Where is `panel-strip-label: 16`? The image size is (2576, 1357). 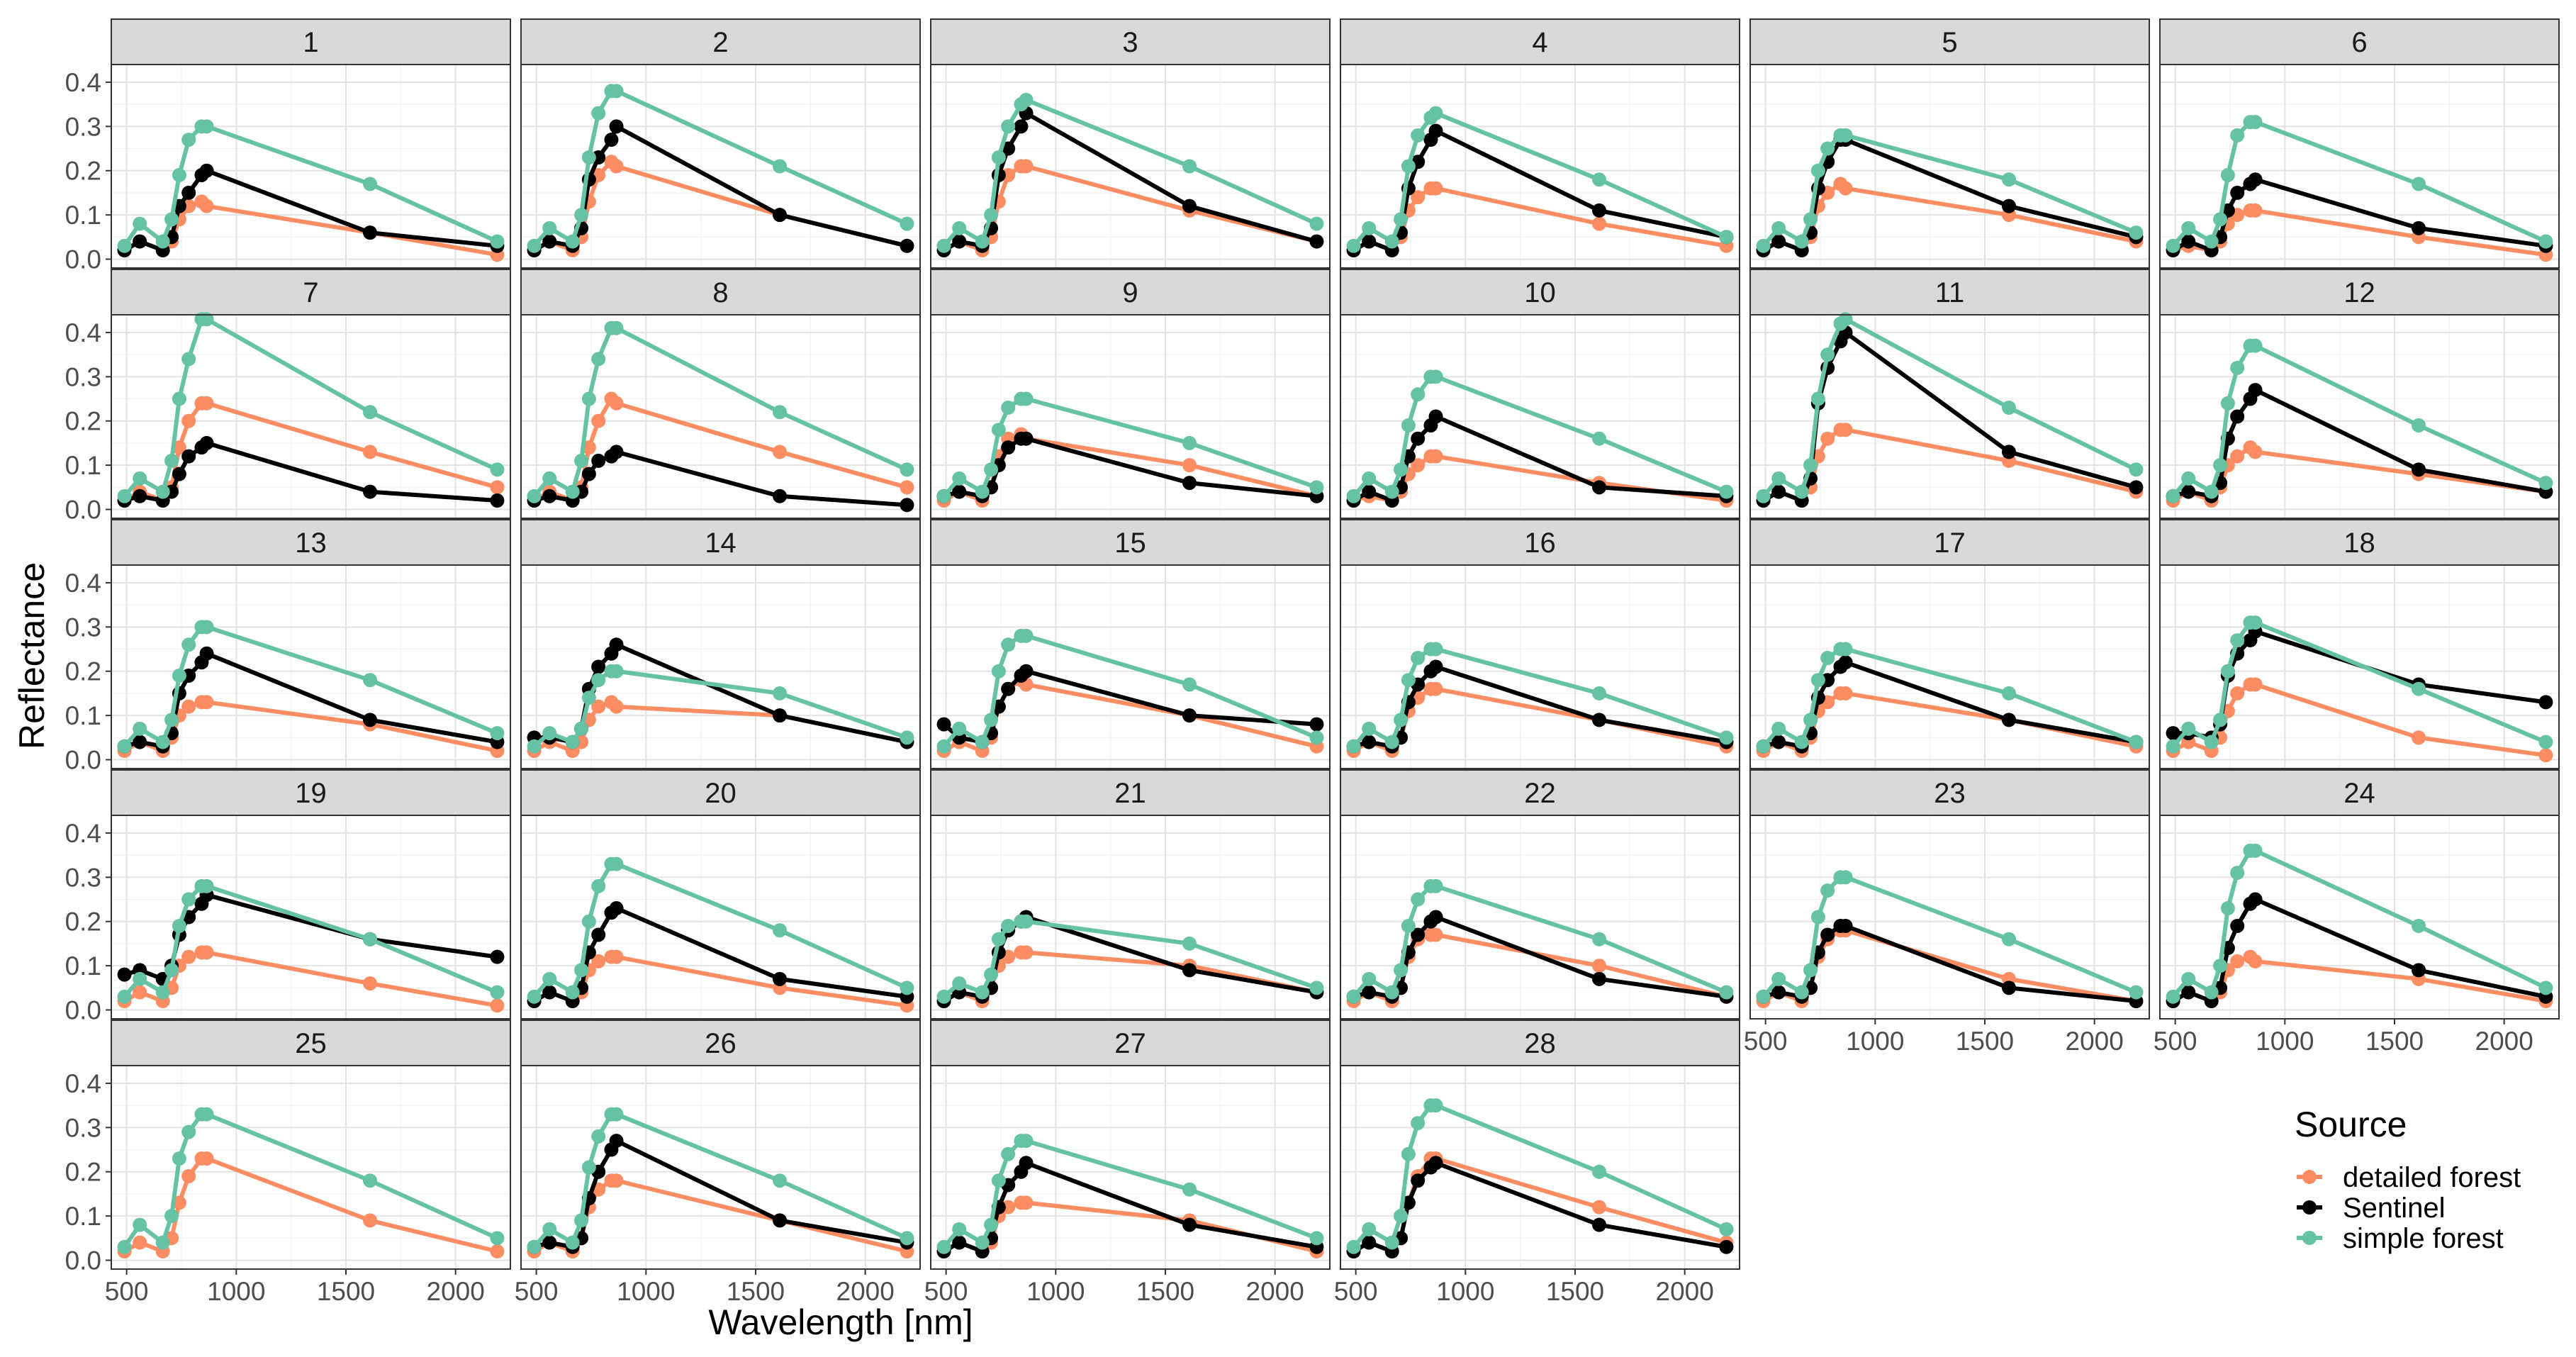
panel-strip-label: 16 is located at coordinates (1540, 543).